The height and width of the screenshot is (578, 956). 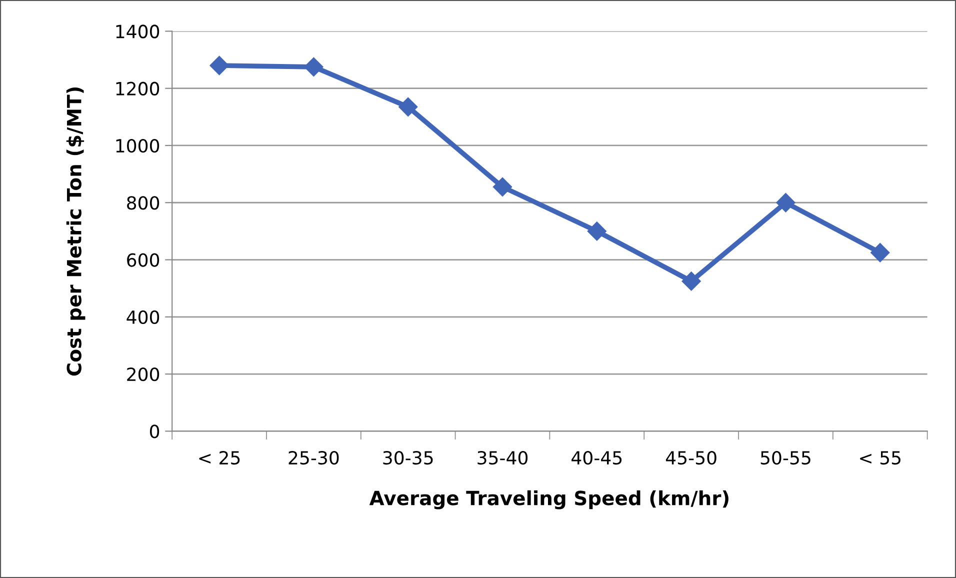 I want to click on y-tick-label: 600, so click(x=143, y=260).